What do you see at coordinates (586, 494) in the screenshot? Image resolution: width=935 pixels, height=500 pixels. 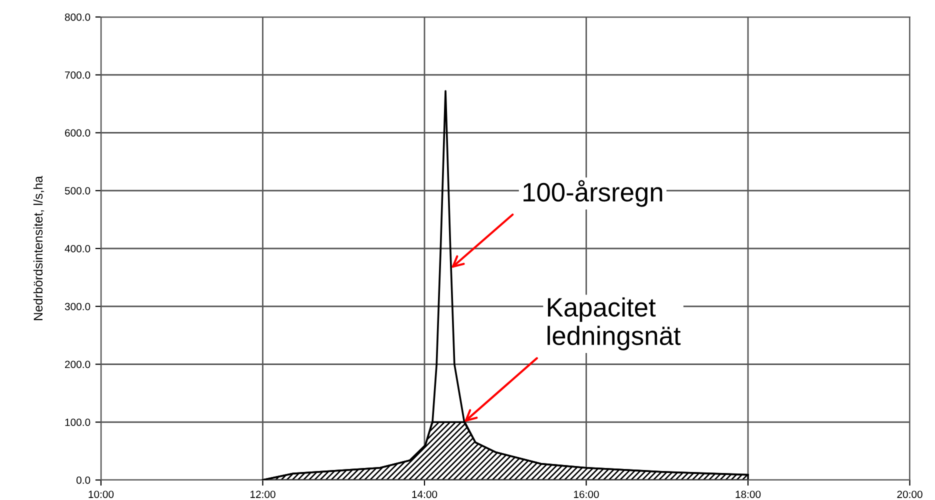 I see `x-tick-label: 16:00` at bounding box center [586, 494].